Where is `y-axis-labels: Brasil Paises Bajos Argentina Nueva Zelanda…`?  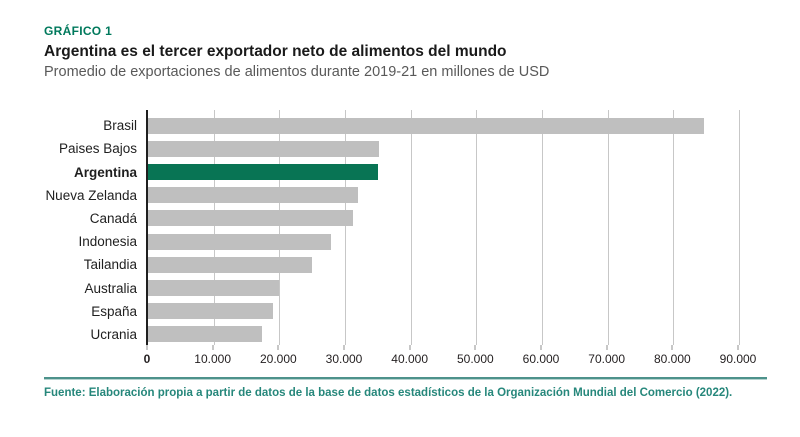
y-axis-labels: Brasil Paises Bajos Argentina Nueva Zelanda… is located at coordinates (68, 230).